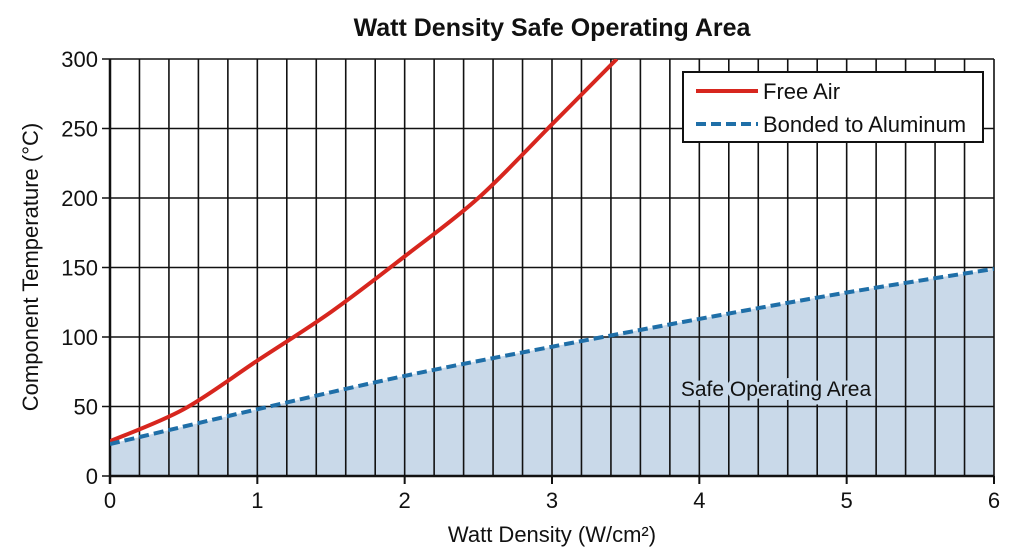 This screenshot has height=559, width=1024. Describe the element at coordinates (257, 500) in the screenshot. I see `x-tick-label: 1` at that location.